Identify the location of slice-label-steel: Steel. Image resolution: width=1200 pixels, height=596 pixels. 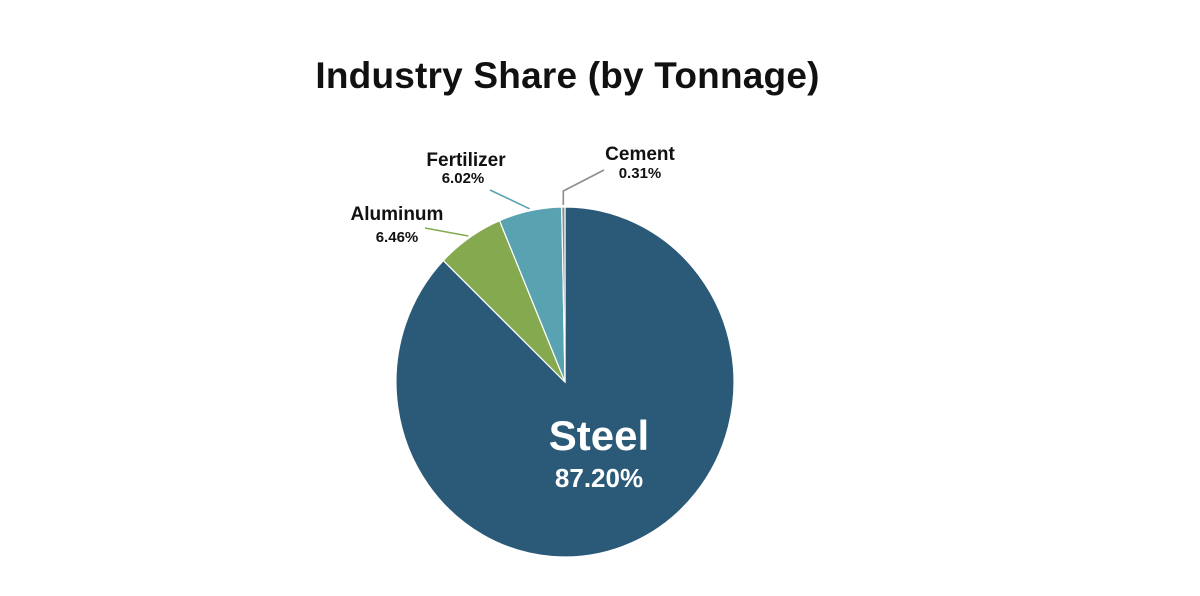
(599, 435).